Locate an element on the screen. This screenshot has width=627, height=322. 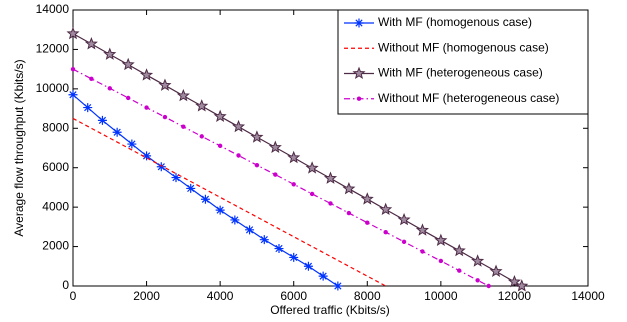
y-tick-label: 2000 is located at coordinates (55, 246).